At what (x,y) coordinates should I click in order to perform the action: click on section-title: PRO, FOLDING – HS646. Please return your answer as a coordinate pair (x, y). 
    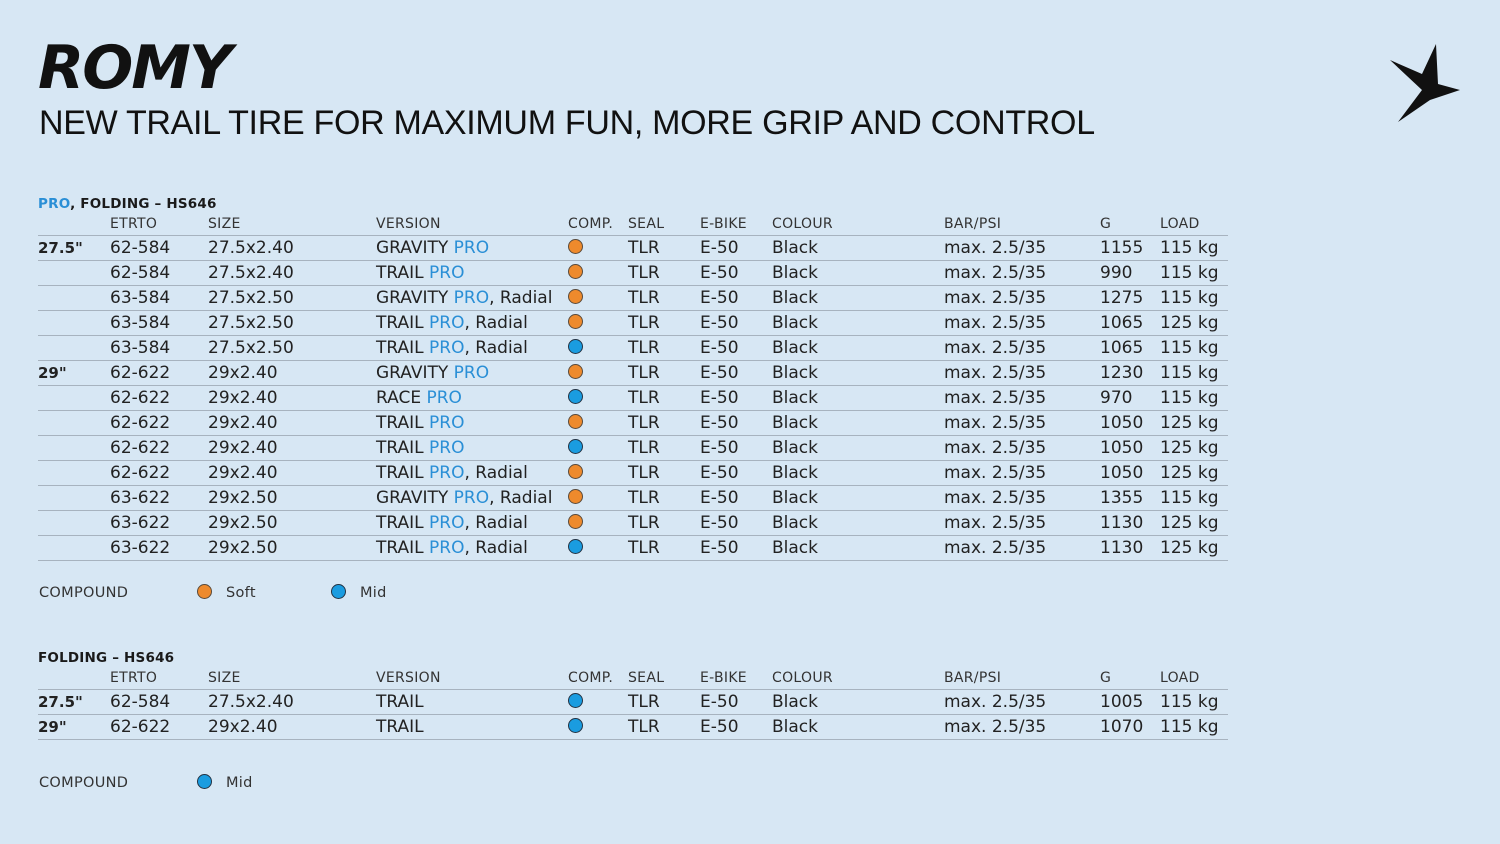
    Looking at the image, I should click on (633, 204).